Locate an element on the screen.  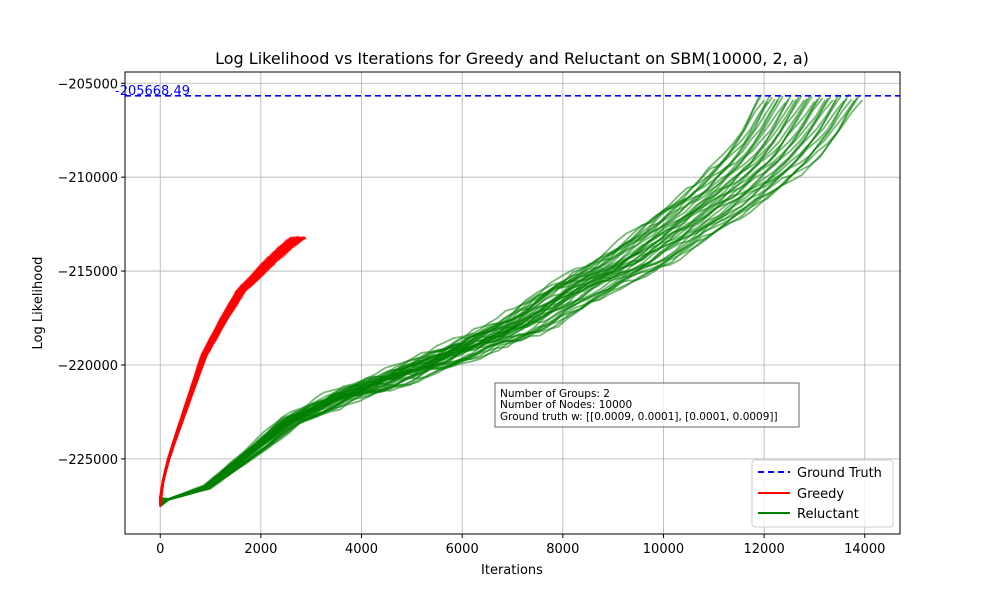
y-axis-label: Log Likelihood is located at coordinates (38, 303).